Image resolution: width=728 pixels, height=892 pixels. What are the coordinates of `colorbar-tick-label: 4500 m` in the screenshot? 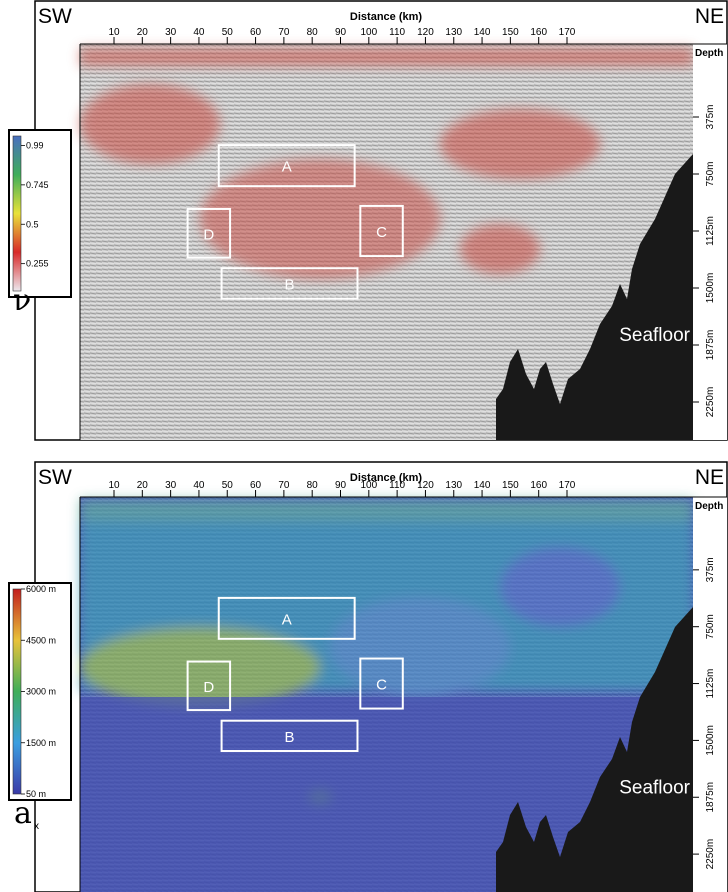 It's located at (41, 640).